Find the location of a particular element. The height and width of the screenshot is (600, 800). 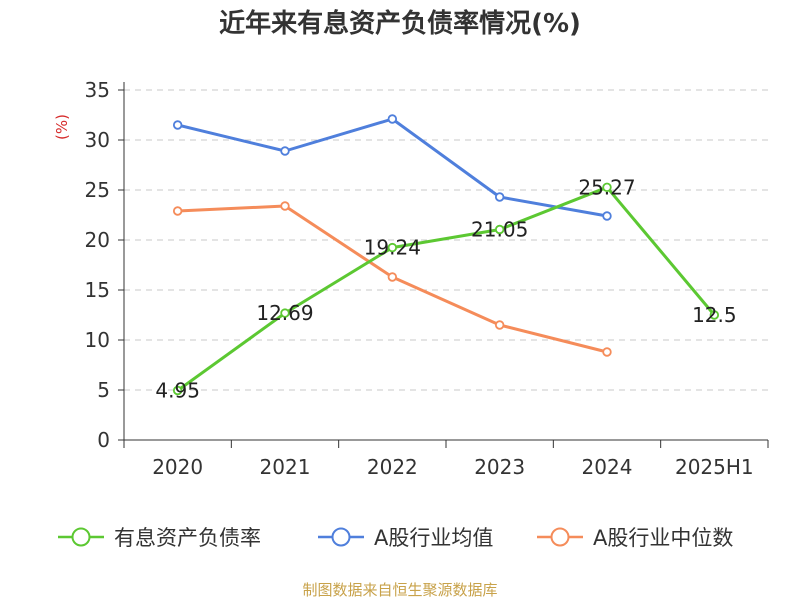

legend-label-1: A股行业均值 is located at coordinates (433, 538).